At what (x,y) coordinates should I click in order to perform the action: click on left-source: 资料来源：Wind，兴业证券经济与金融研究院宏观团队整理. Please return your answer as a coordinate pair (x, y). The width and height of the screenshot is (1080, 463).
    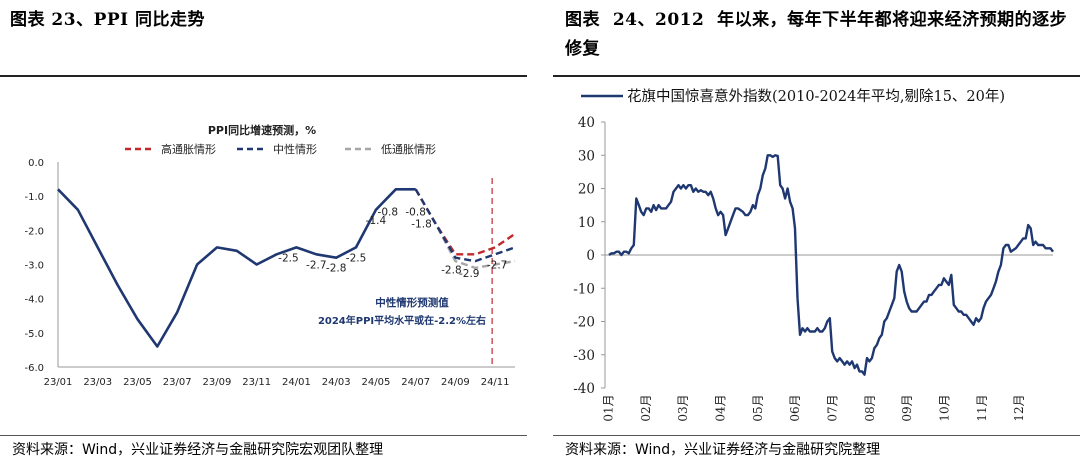
    Looking at the image, I should click on (198, 450).